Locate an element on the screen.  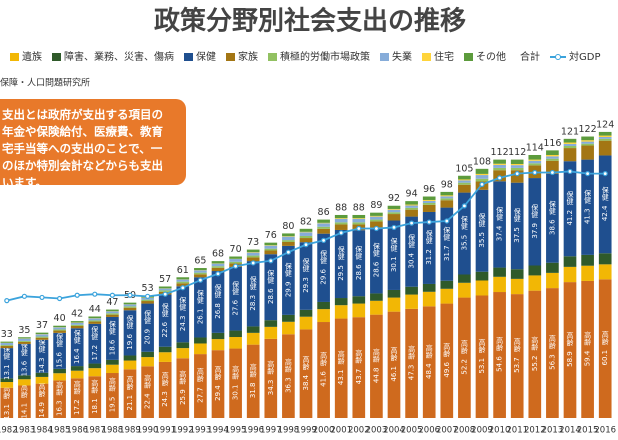
total-label: 88 is located at coordinates (341, 207).